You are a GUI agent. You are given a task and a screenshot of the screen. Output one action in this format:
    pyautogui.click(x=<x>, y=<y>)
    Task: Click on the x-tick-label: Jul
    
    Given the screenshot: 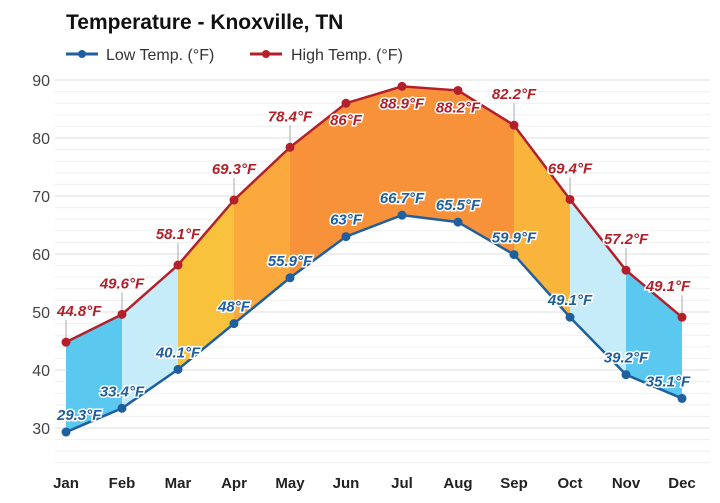 What is the action you would take?
    pyautogui.click(x=402, y=483)
    